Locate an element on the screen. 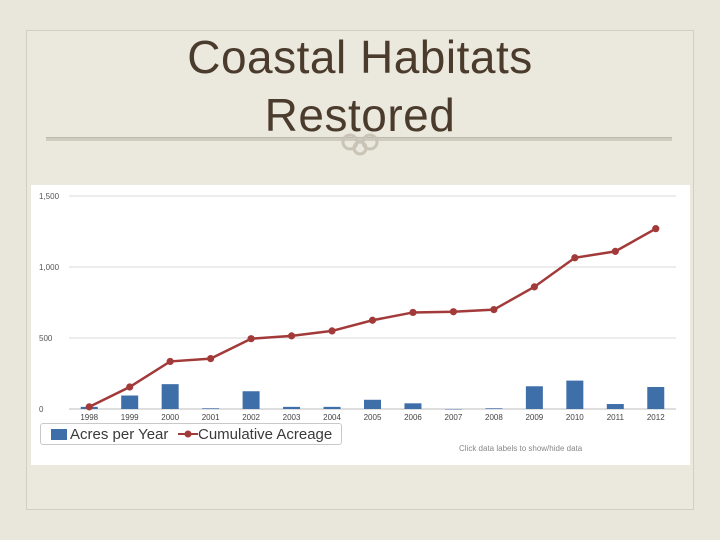 The width and height of the screenshot is (720, 540). x-tick-label: 2001 is located at coordinates (211, 417).